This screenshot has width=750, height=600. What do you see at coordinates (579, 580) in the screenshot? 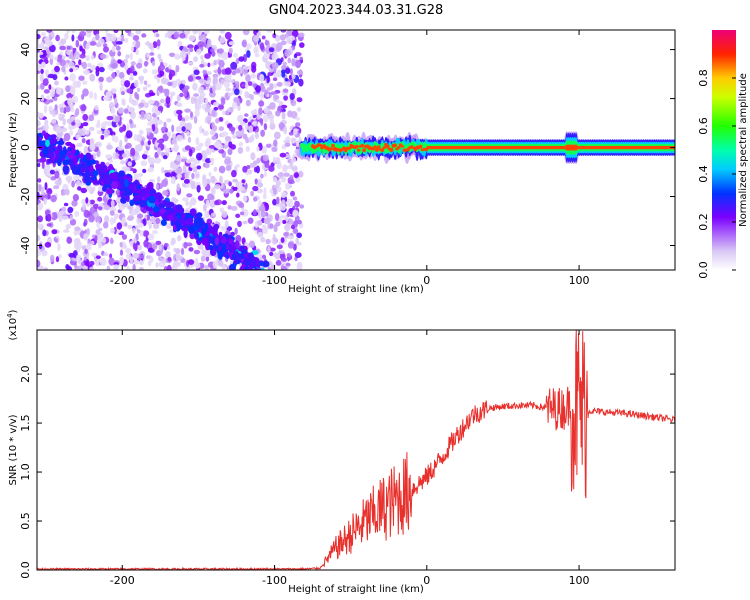
I see `snr-x-tick-label: 100` at bounding box center [579, 580].